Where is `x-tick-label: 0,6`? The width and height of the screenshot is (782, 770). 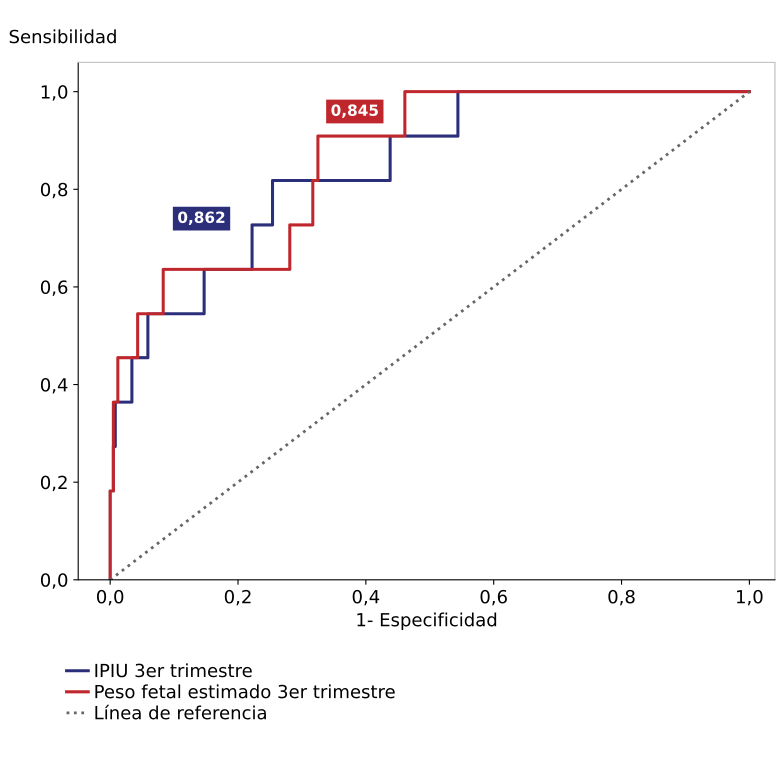
x-tick-label: 0,6 is located at coordinates (493, 598).